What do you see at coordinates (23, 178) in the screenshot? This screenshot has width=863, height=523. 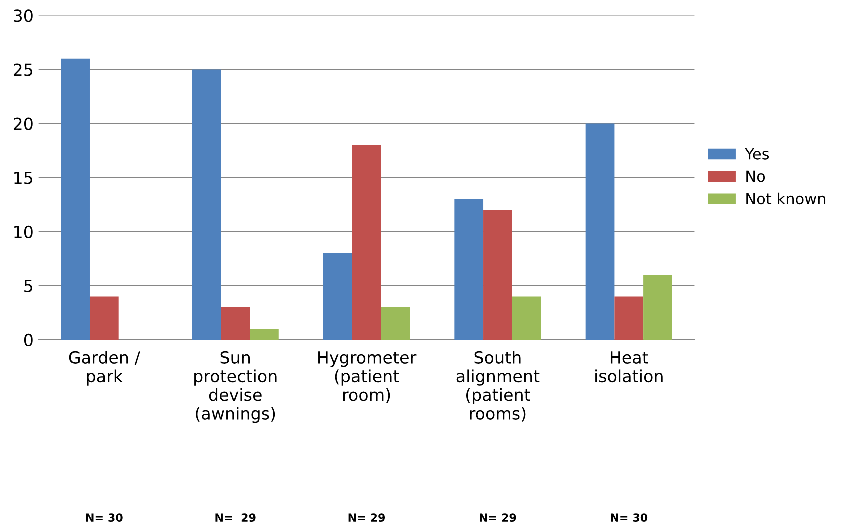 I see `y-tick-label: 15` at bounding box center [23, 178].